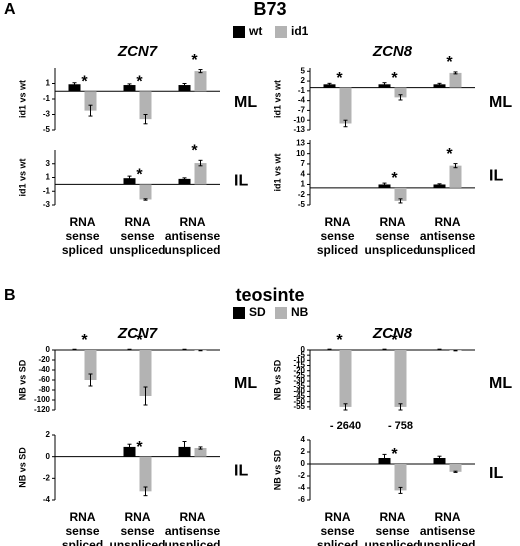  What do you see at coordinates (303, 80) in the screenshot?
I see `y-tick-label: 2` at bounding box center [303, 80].